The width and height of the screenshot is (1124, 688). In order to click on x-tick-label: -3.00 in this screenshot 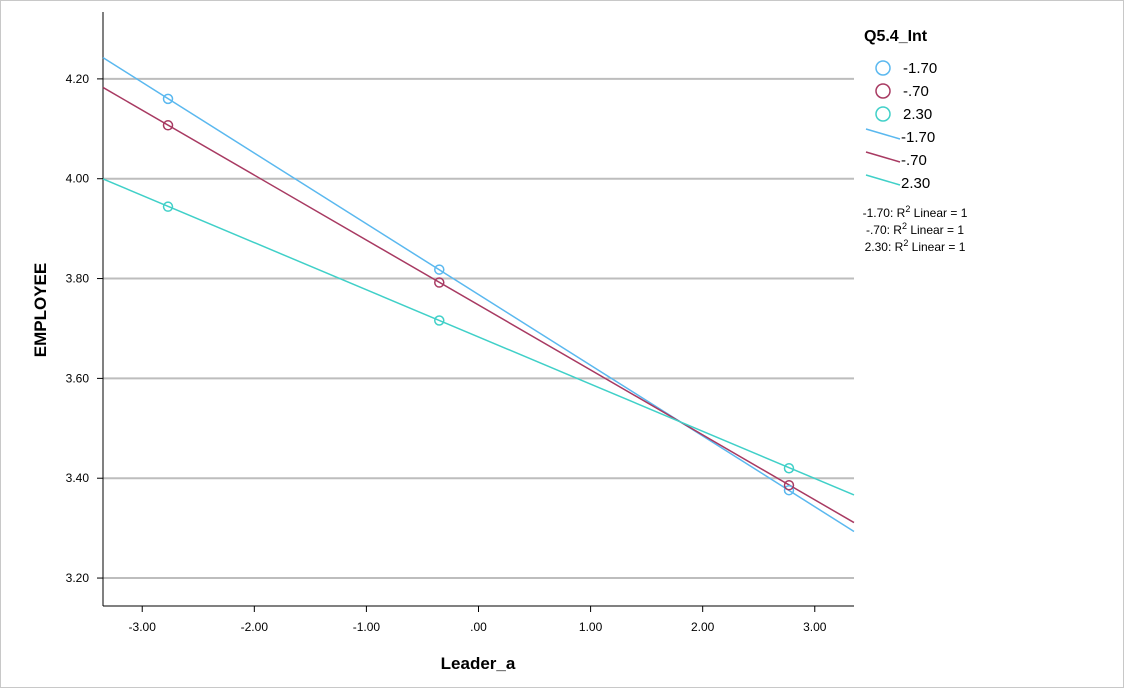, I will do `click(143, 627)`.